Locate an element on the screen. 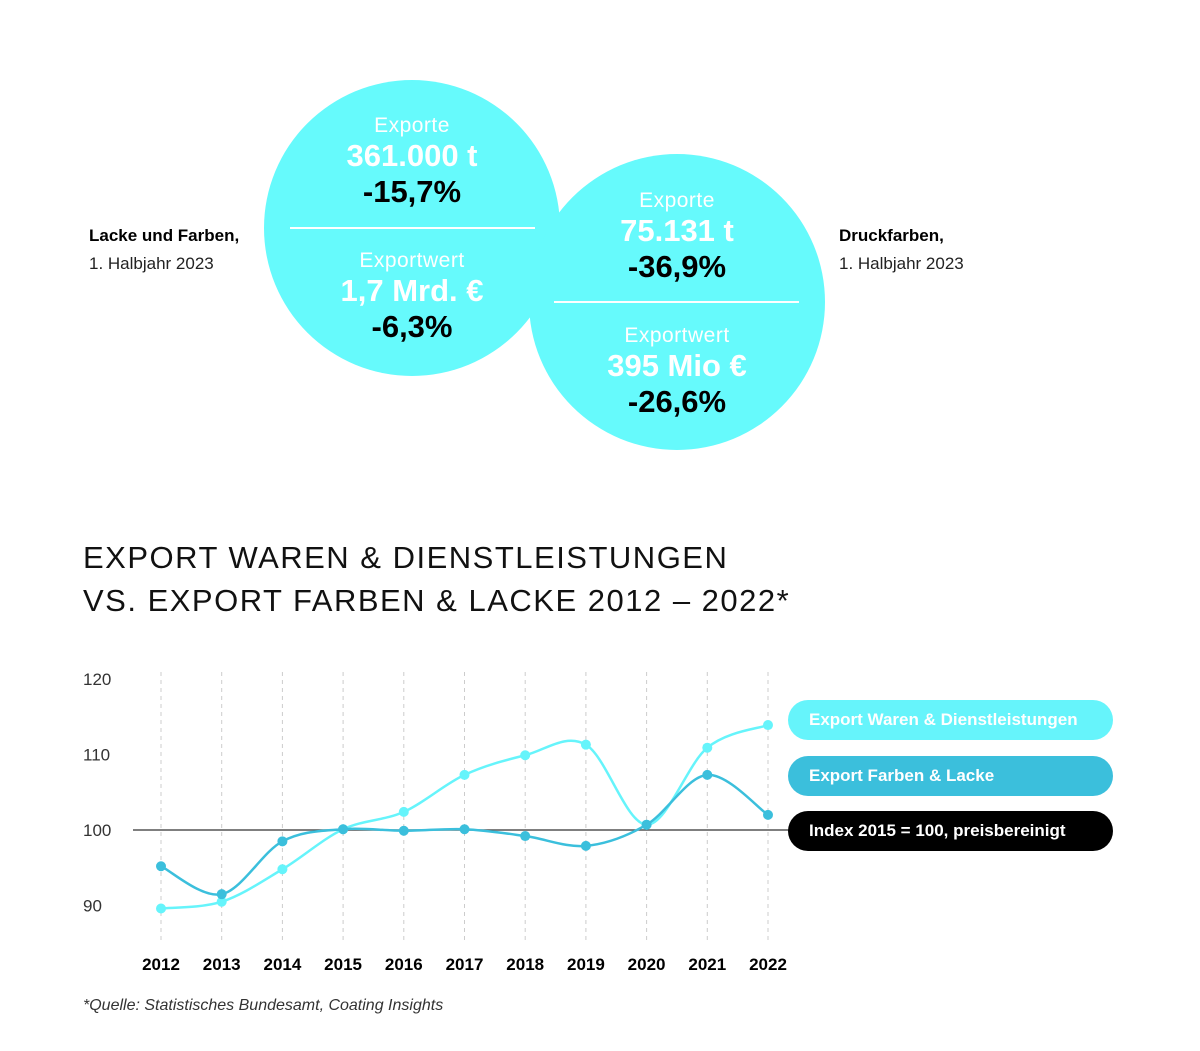 This screenshot has height=1051, width=1200. right-exports-value: 75.131 t is located at coordinates (677, 230).